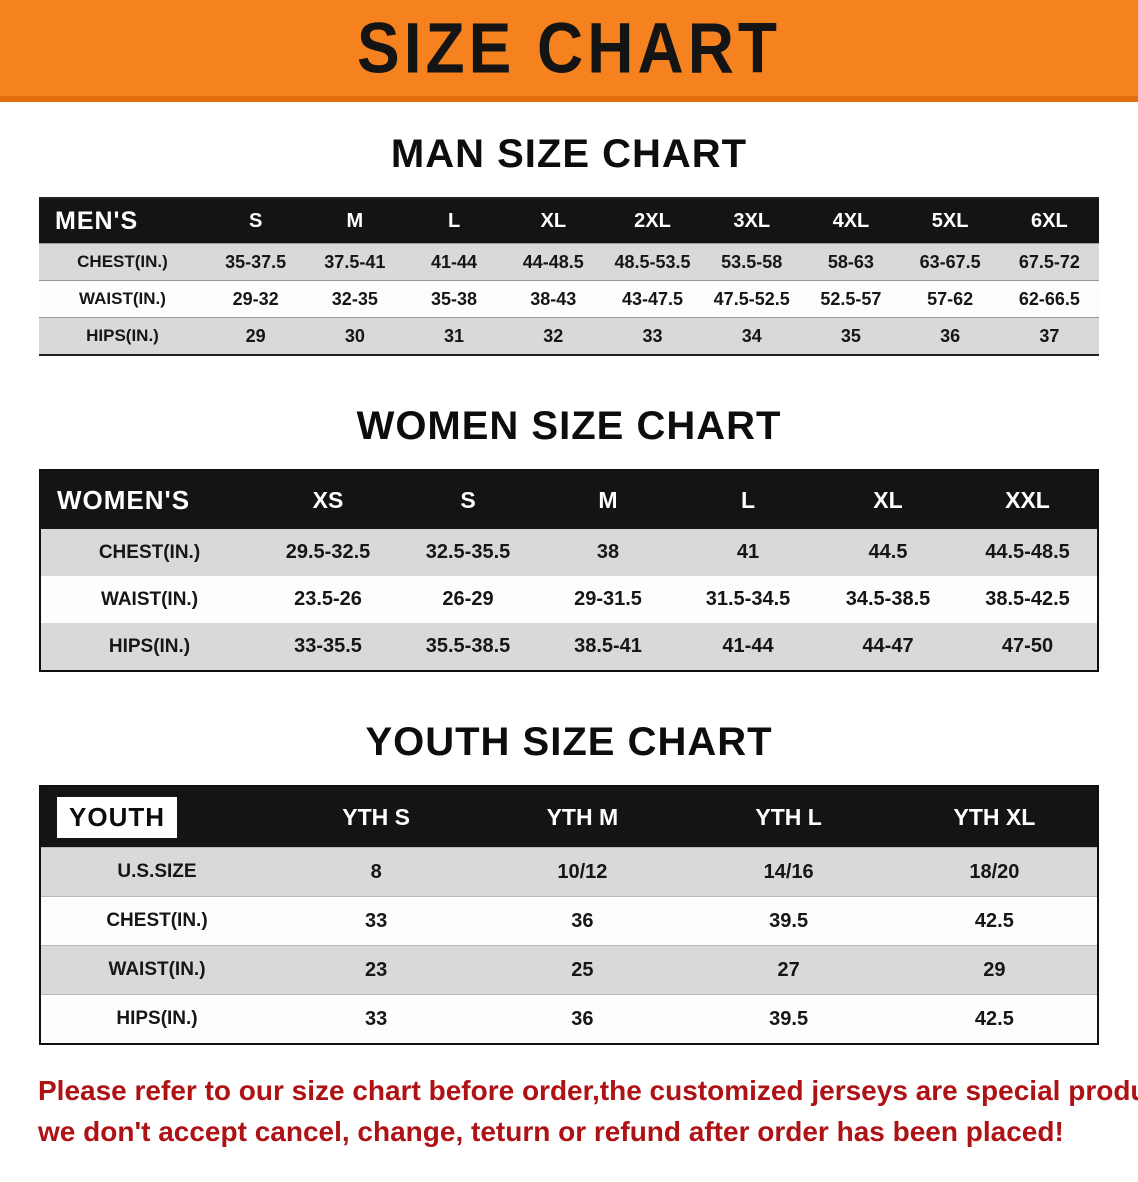  Describe the element at coordinates (851, 336) in the screenshot. I see `size-value: 35` at that location.